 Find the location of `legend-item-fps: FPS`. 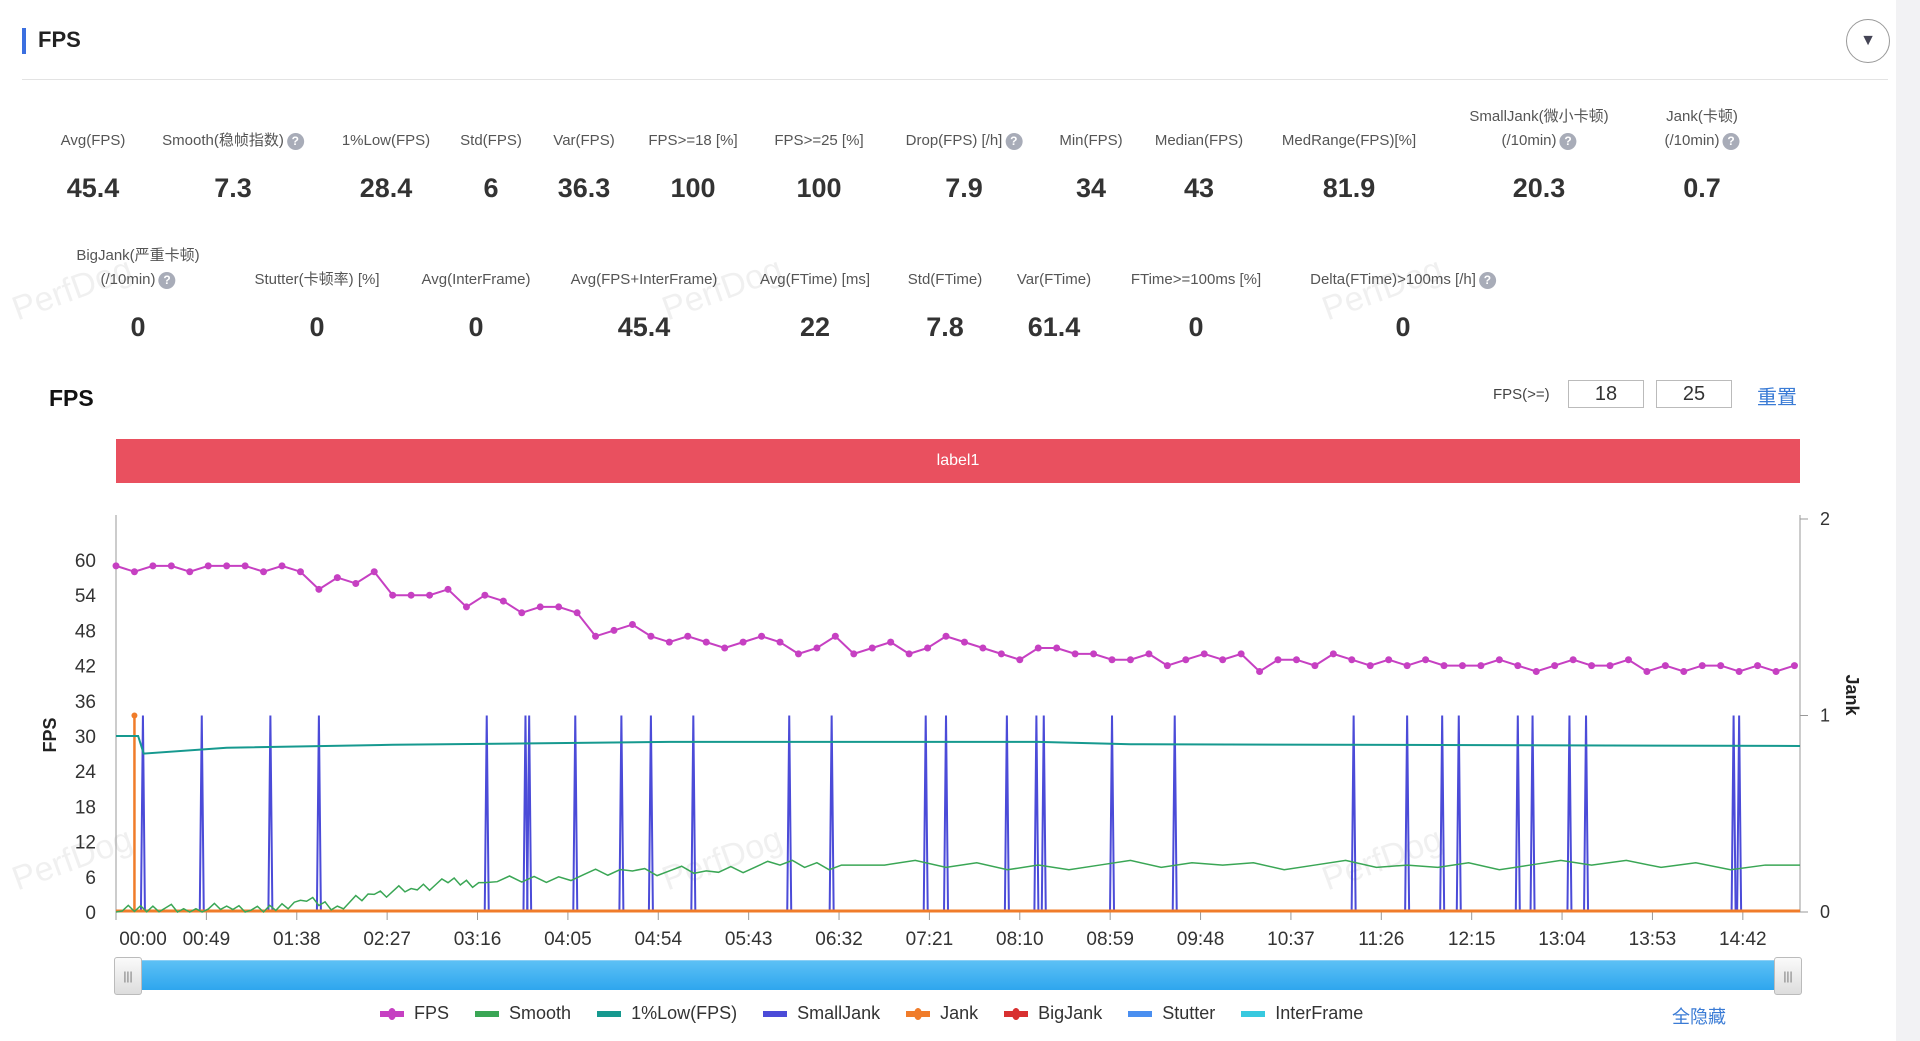

legend-item-fps: FPS is located at coordinates (414, 1013).